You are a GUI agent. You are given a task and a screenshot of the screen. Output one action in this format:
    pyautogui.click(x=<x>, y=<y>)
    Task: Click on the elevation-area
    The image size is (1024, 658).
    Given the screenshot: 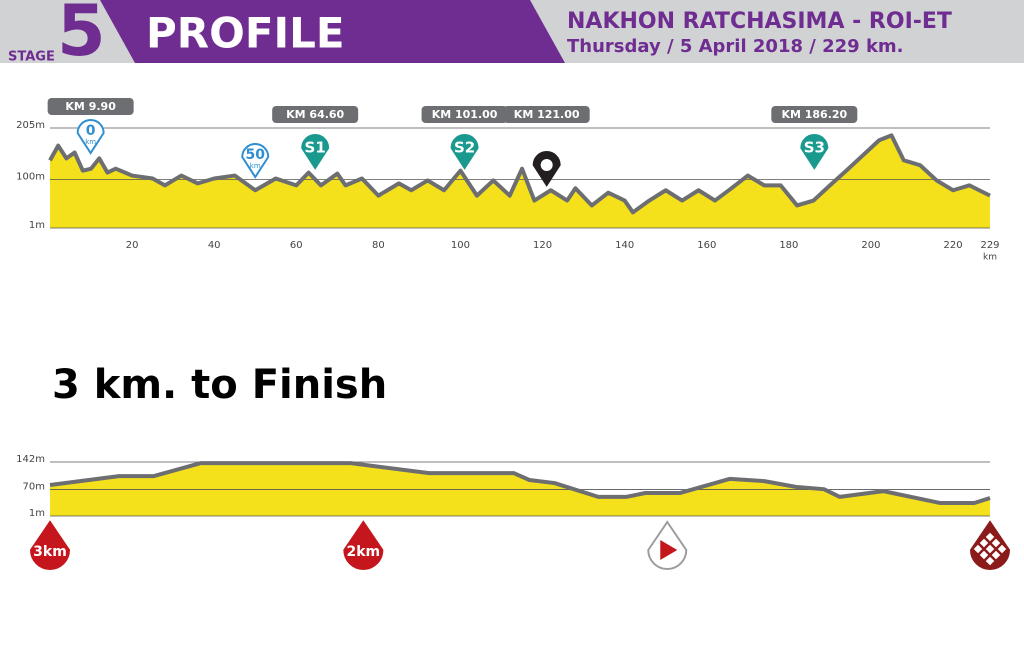 What is the action you would take?
    pyautogui.click(x=520, y=181)
    